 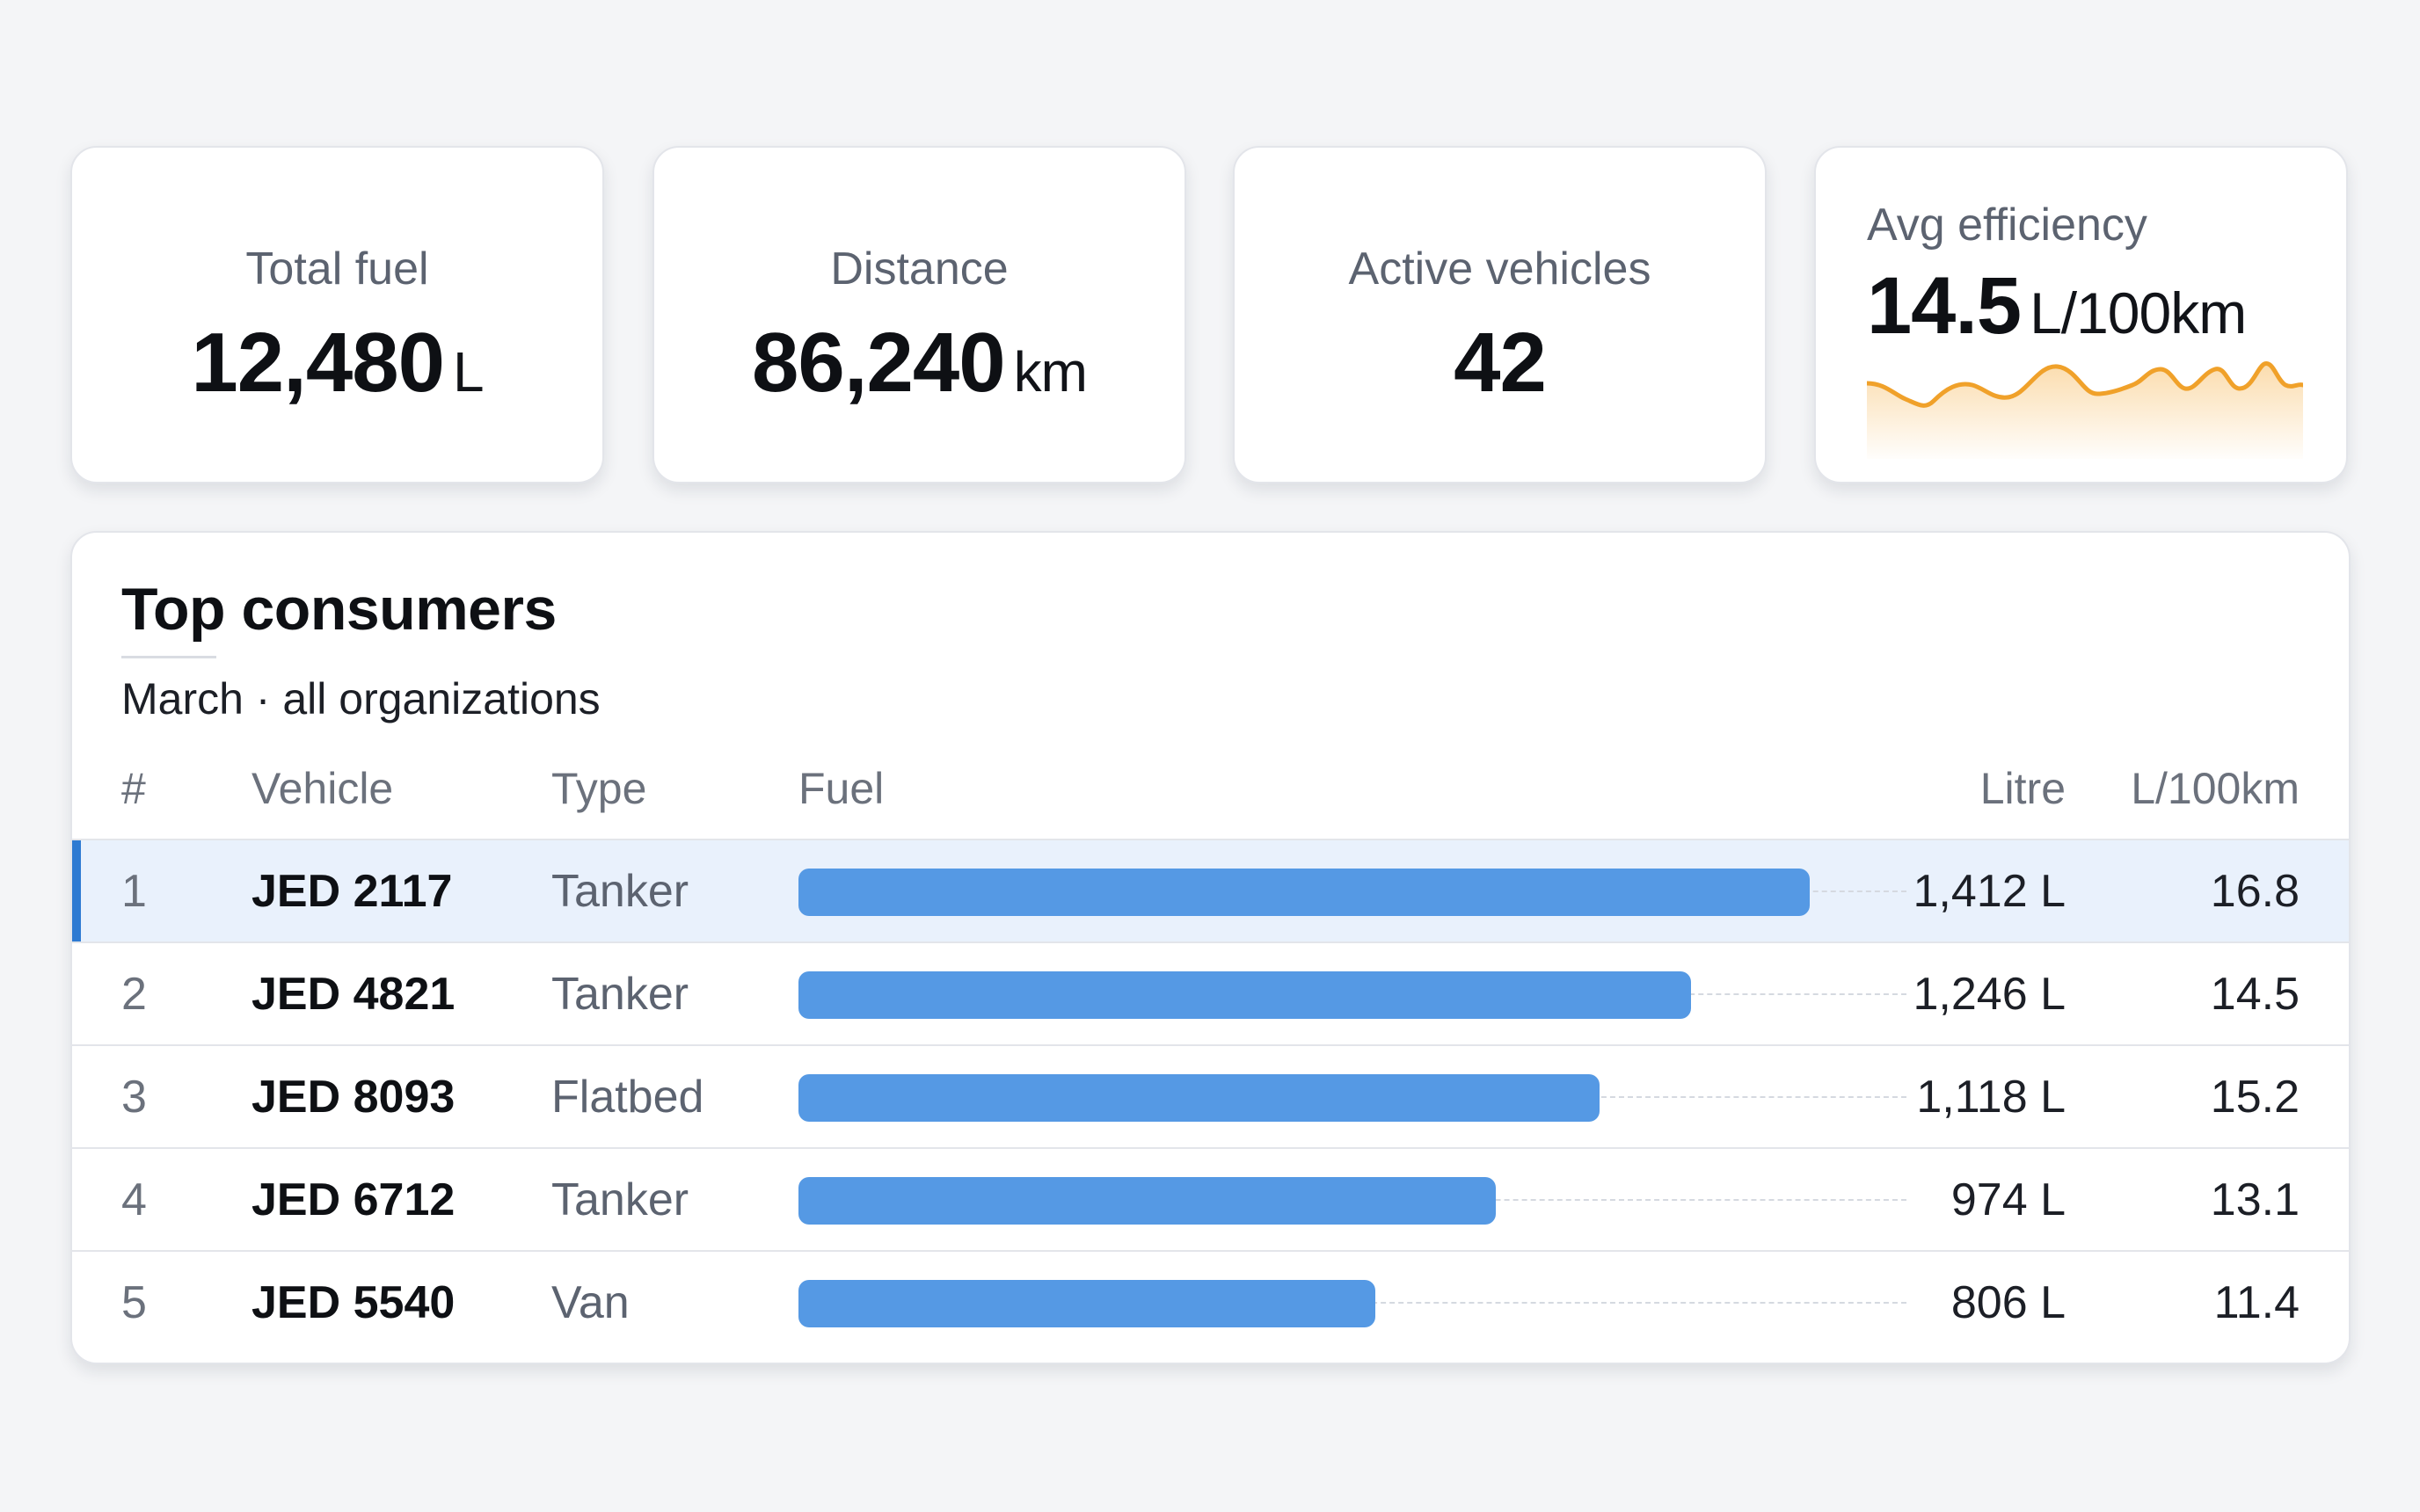 I want to click on kpi-card-distance: Distance 86,240 km, so click(x=919, y=314).